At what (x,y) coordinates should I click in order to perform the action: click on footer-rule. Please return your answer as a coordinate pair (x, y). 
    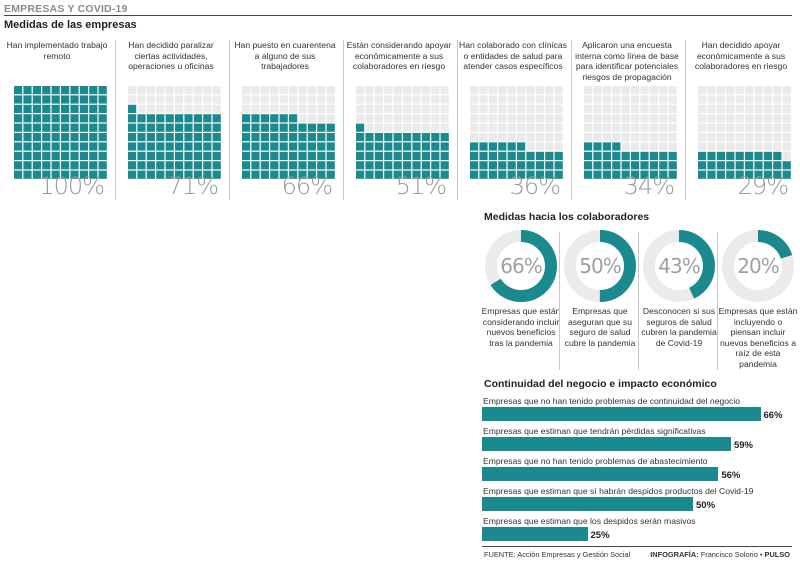
    Looking at the image, I should click on (637, 546).